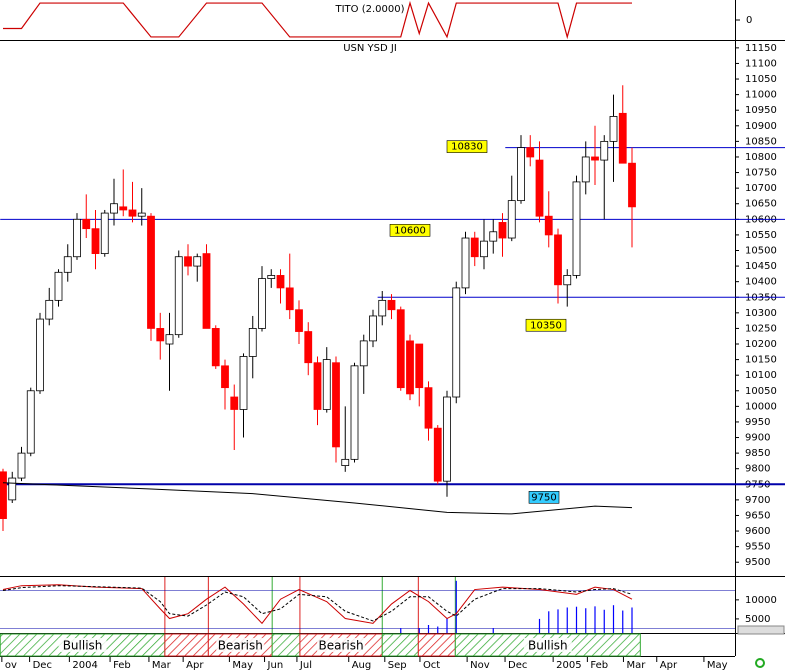 This screenshot has width=785, height=672. Describe the element at coordinates (757, 500) in the screenshot. I see `y-tick-label: 9700` at that location.